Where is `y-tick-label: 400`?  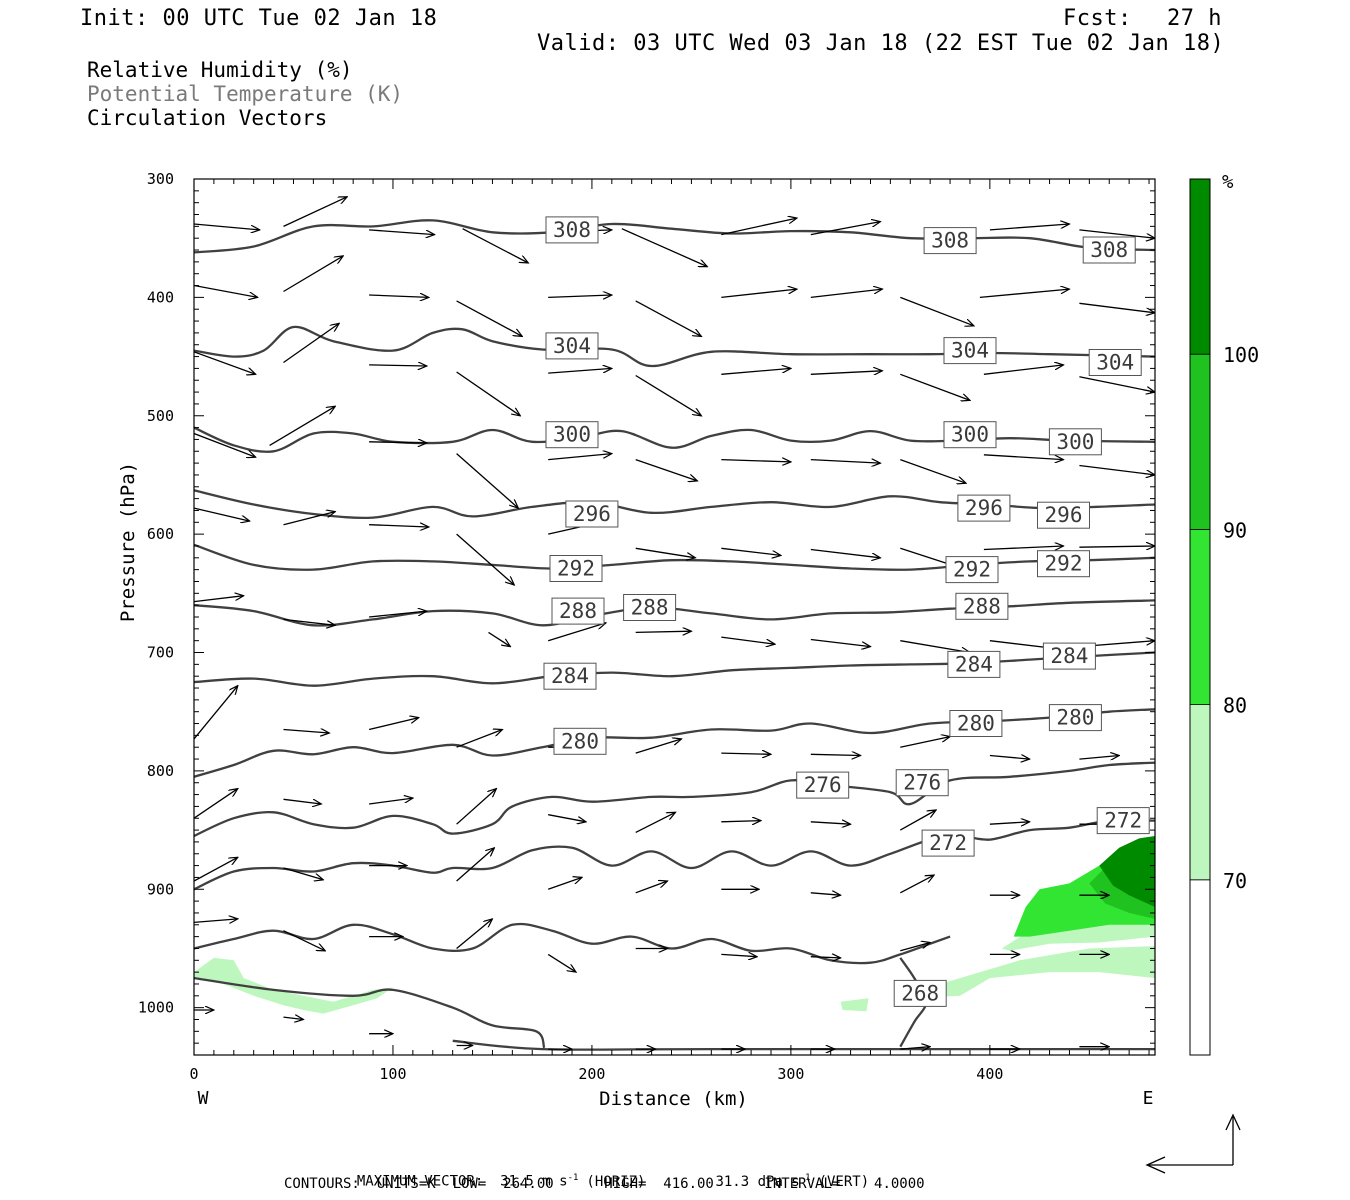 y-tick-label: 400 is located at coordinates (160, 297).